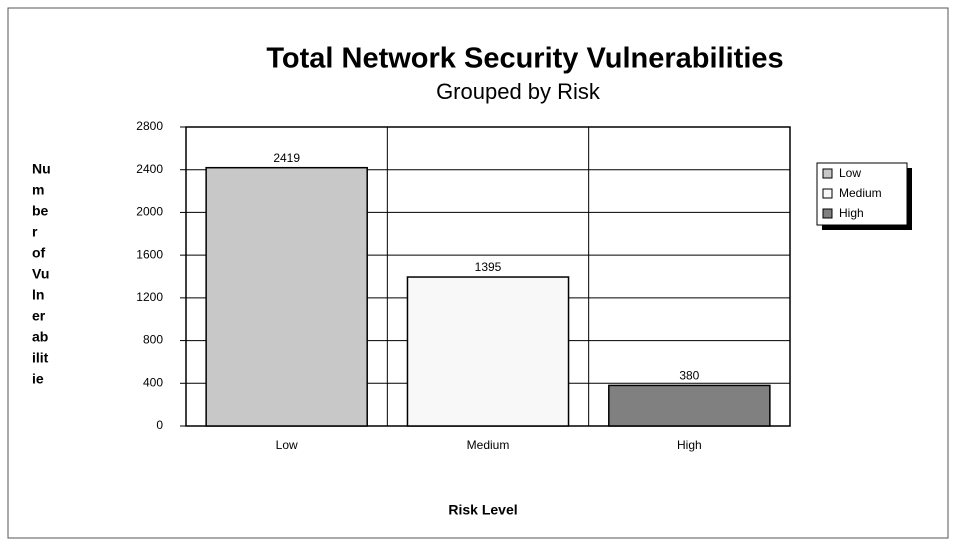 This screenshot has height=546, width=956. Describe the element at coordinates (41, 169) in the screenshot. I see `y-axis-label-line: Nu` at that location.